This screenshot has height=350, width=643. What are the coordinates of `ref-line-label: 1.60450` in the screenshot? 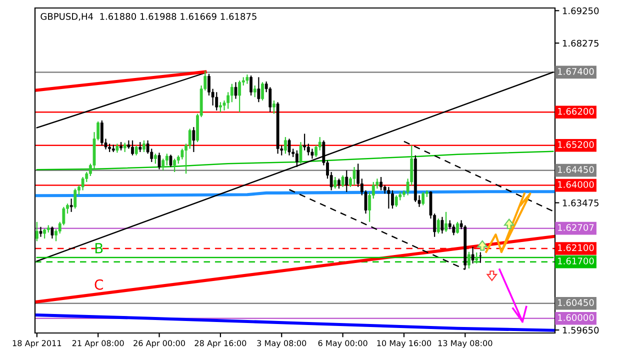 It's located at (576, 302).